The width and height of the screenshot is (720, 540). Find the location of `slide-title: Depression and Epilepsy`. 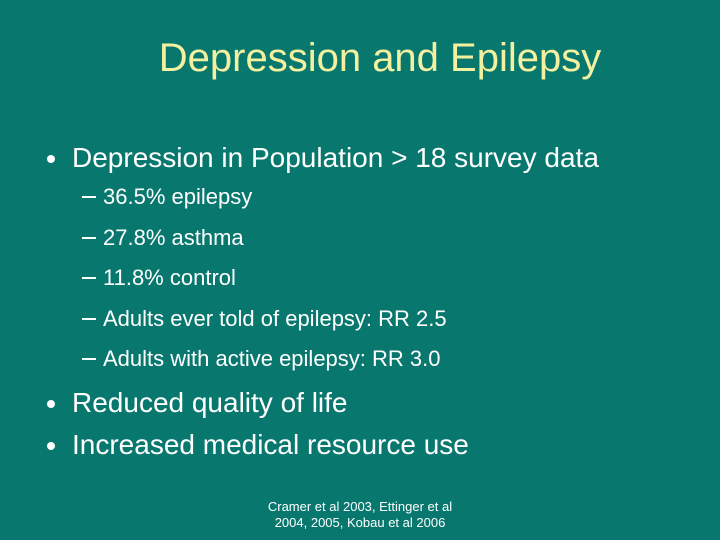

slide-title: Depression and Epilepsy is located at coordinates (380, 58).